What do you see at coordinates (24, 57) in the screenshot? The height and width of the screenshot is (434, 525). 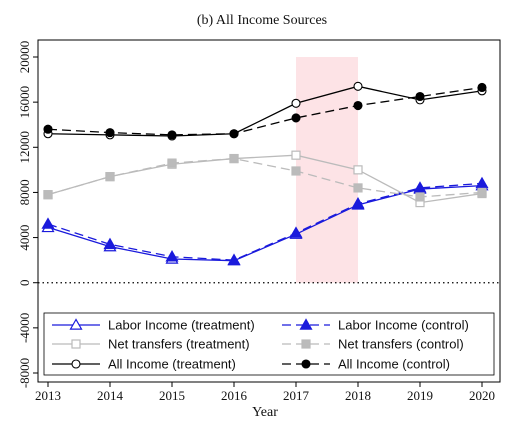 I see `y-tick-label: 20000` at bounding box center [24, 57].